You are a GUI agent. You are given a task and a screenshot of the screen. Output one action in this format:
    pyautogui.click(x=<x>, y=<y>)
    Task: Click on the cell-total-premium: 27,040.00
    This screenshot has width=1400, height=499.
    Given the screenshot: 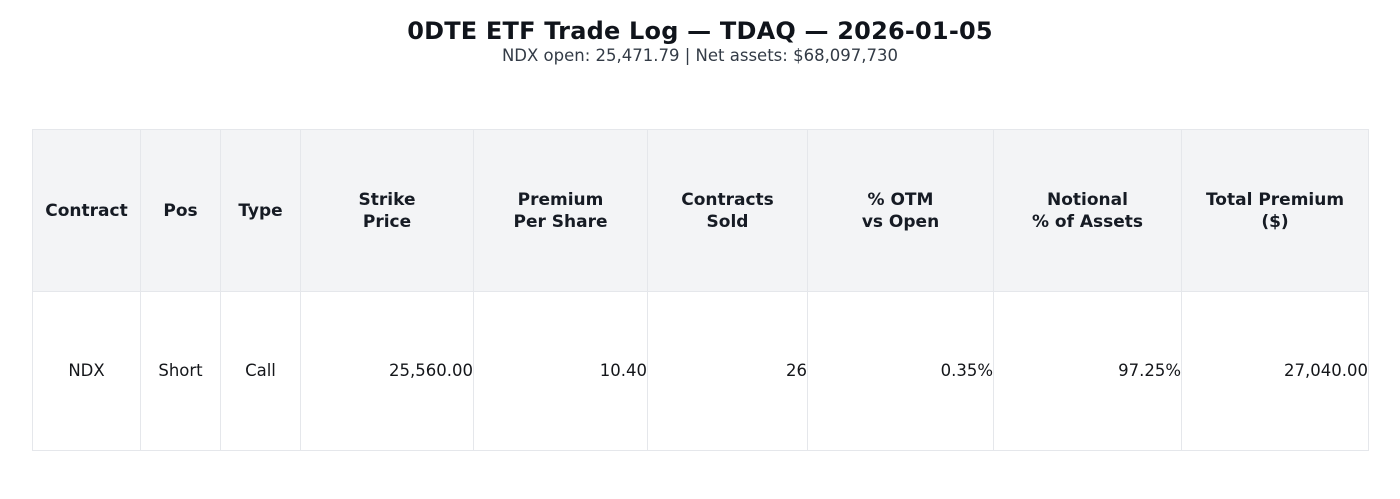 What is the action you would take?
    pyautogui.click(x=1275, y=371)
    